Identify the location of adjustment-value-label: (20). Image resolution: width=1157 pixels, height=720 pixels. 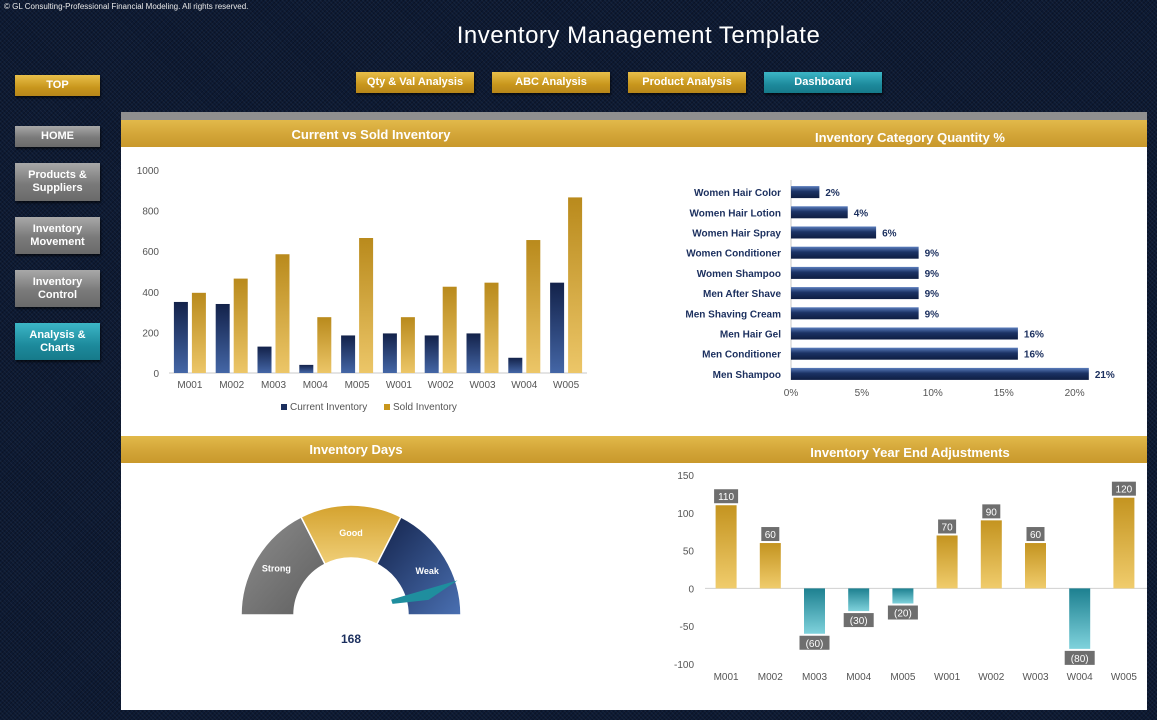
(903, 614).